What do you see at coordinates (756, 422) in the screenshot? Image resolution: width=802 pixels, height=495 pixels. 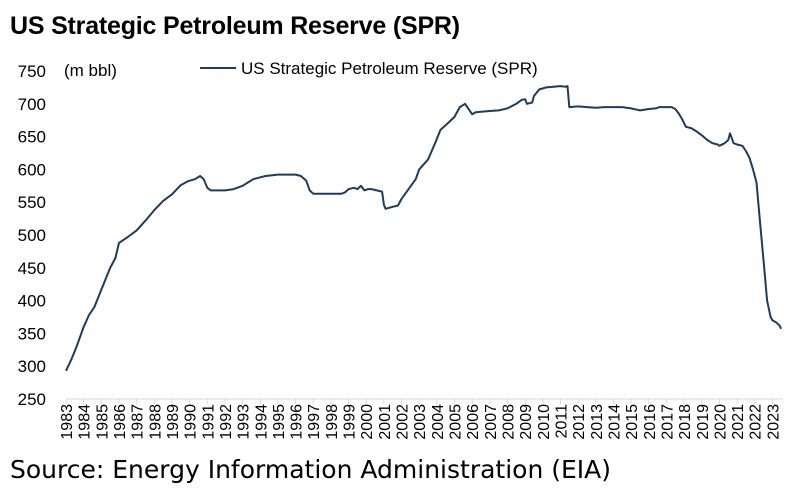 I see `x-tick-label: 2022` at bounding box center [756, 422].